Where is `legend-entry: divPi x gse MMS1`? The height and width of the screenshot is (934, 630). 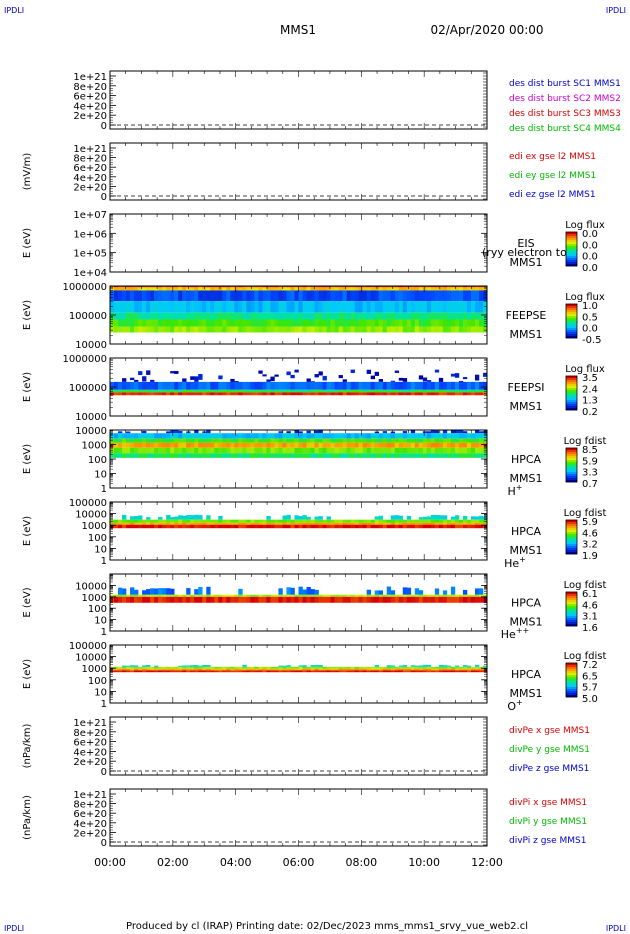
legend-entry: divPi x gse MMS1 is located at coordinates (548, 803).